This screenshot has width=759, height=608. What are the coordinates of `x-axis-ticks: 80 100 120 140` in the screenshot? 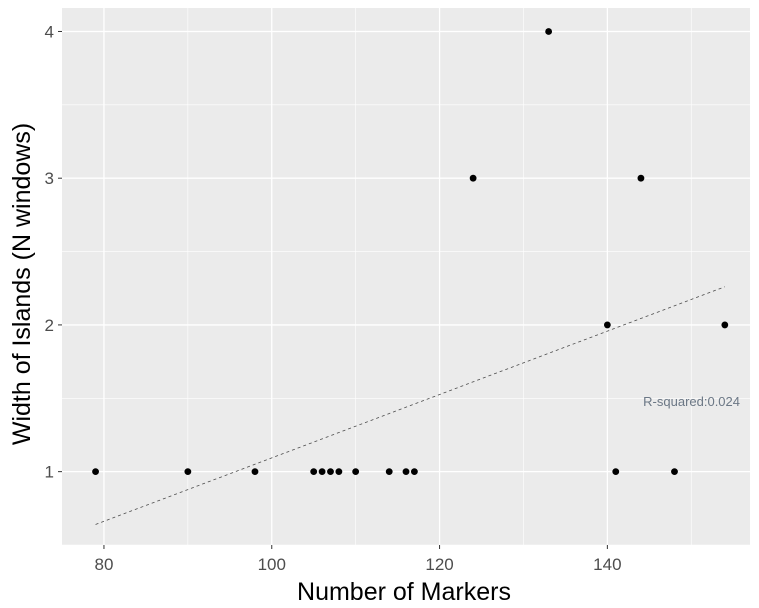 It's located at (358, 559).